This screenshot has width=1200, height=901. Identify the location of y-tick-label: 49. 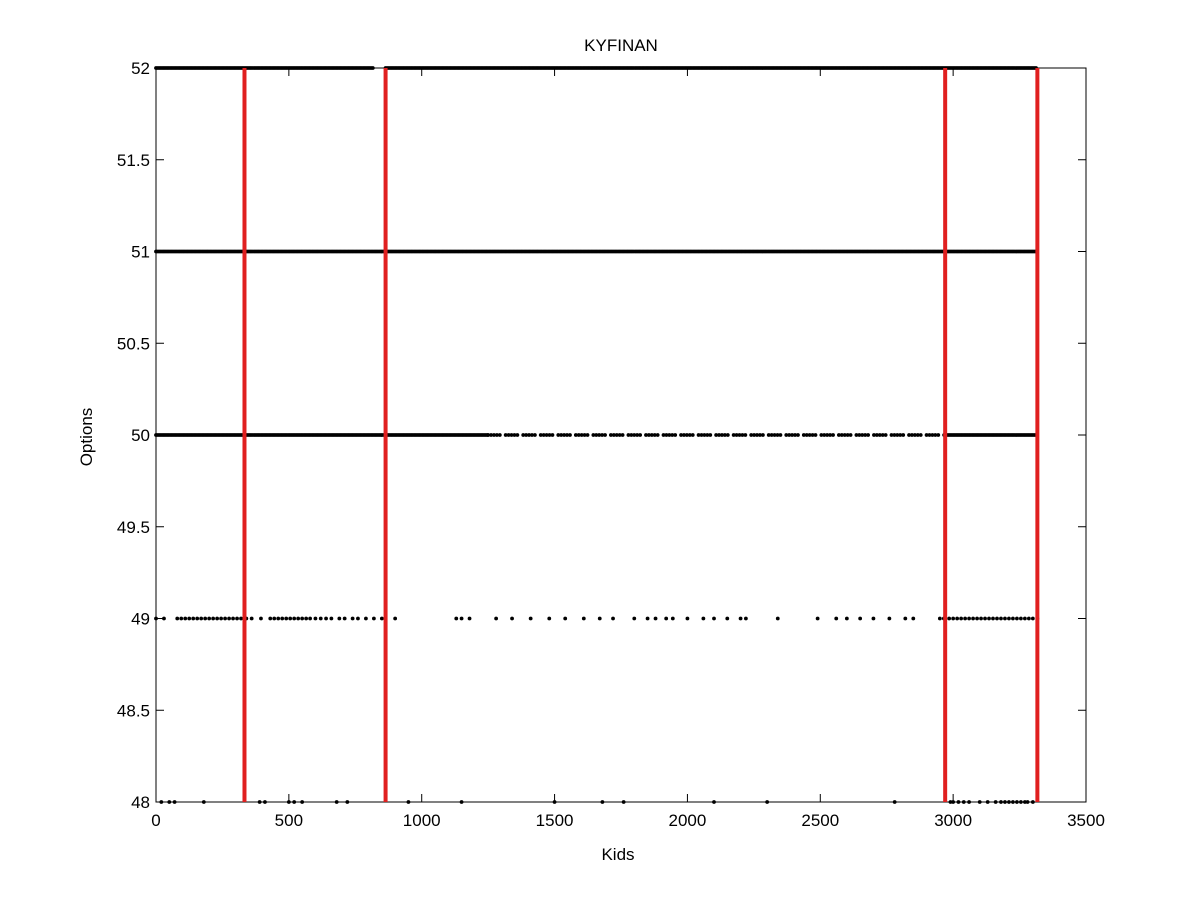
(140, 619).